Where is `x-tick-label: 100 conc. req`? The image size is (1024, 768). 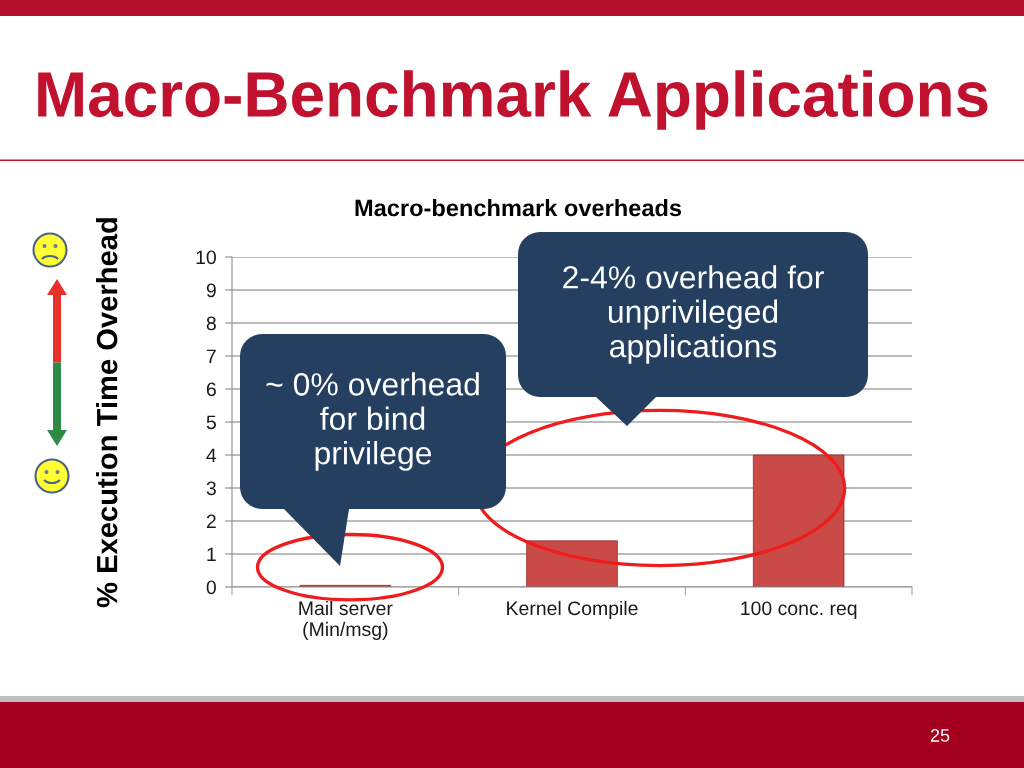 x-tick-label: 100 conc. req is located at coordinates (799, 610).